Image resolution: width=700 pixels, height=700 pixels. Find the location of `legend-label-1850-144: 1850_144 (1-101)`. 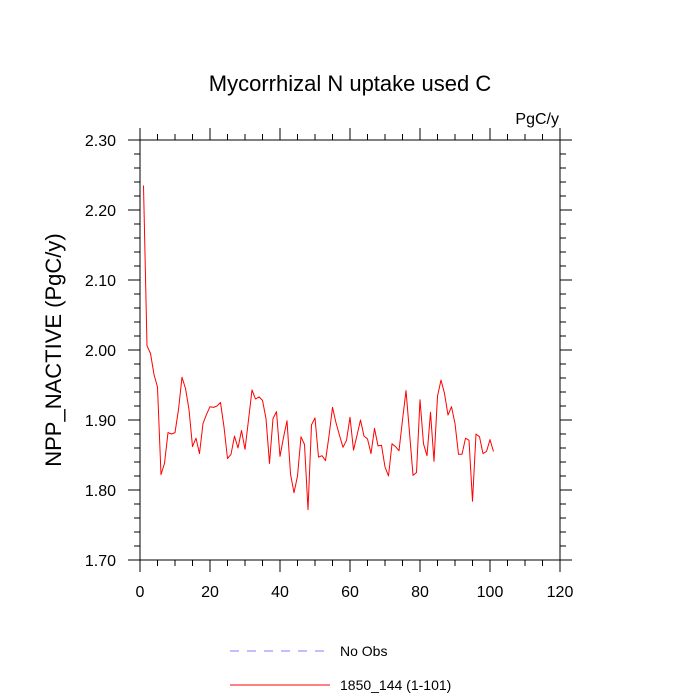

legend-label-1850-144: 1850_144 (1-101) is located at coordinates (395, 685).